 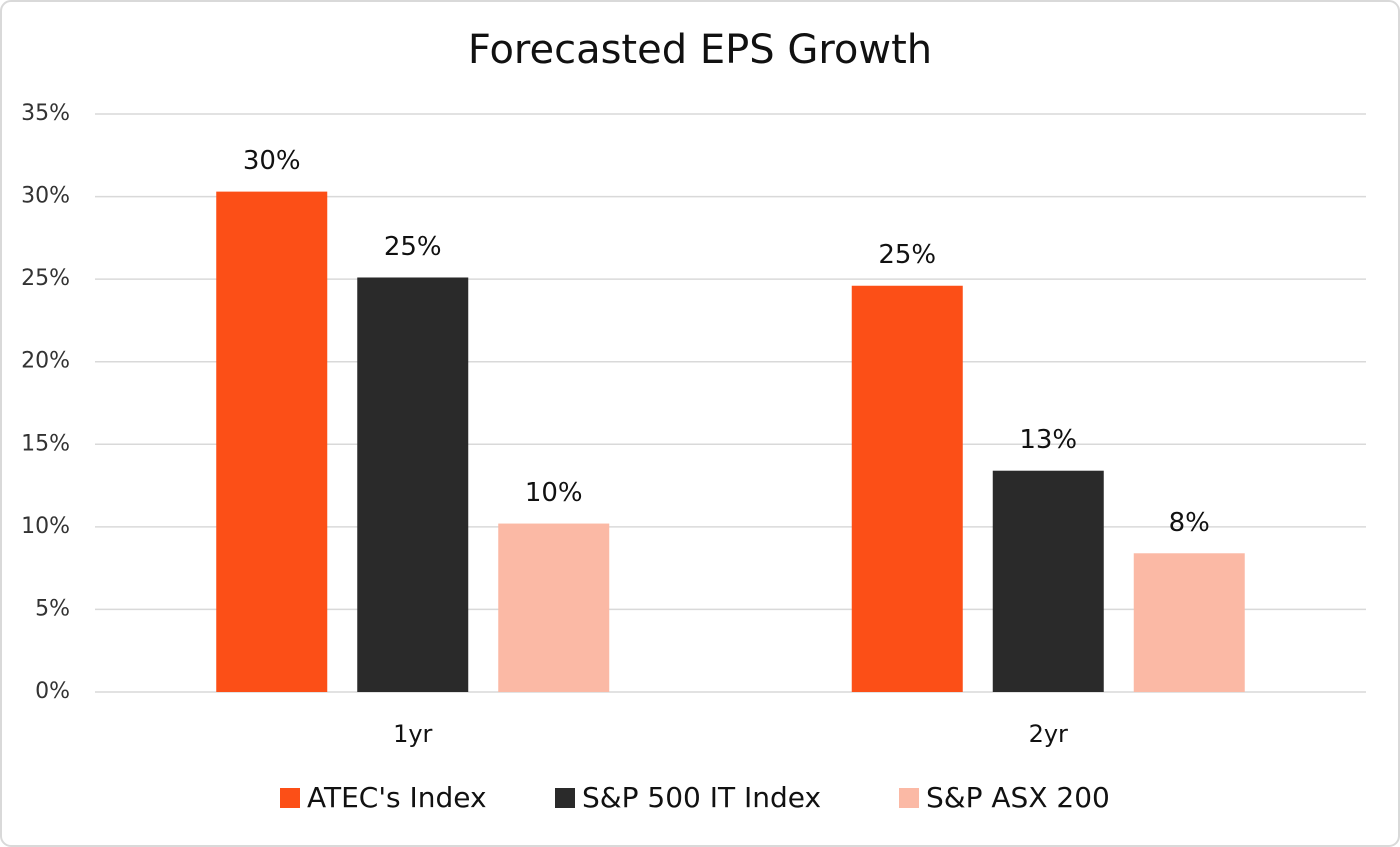 What do you see at coordinates (1018, 797) in the screenshot?
I see `legend-label: S&P ASX 200` at bounding box center [1018, 797].